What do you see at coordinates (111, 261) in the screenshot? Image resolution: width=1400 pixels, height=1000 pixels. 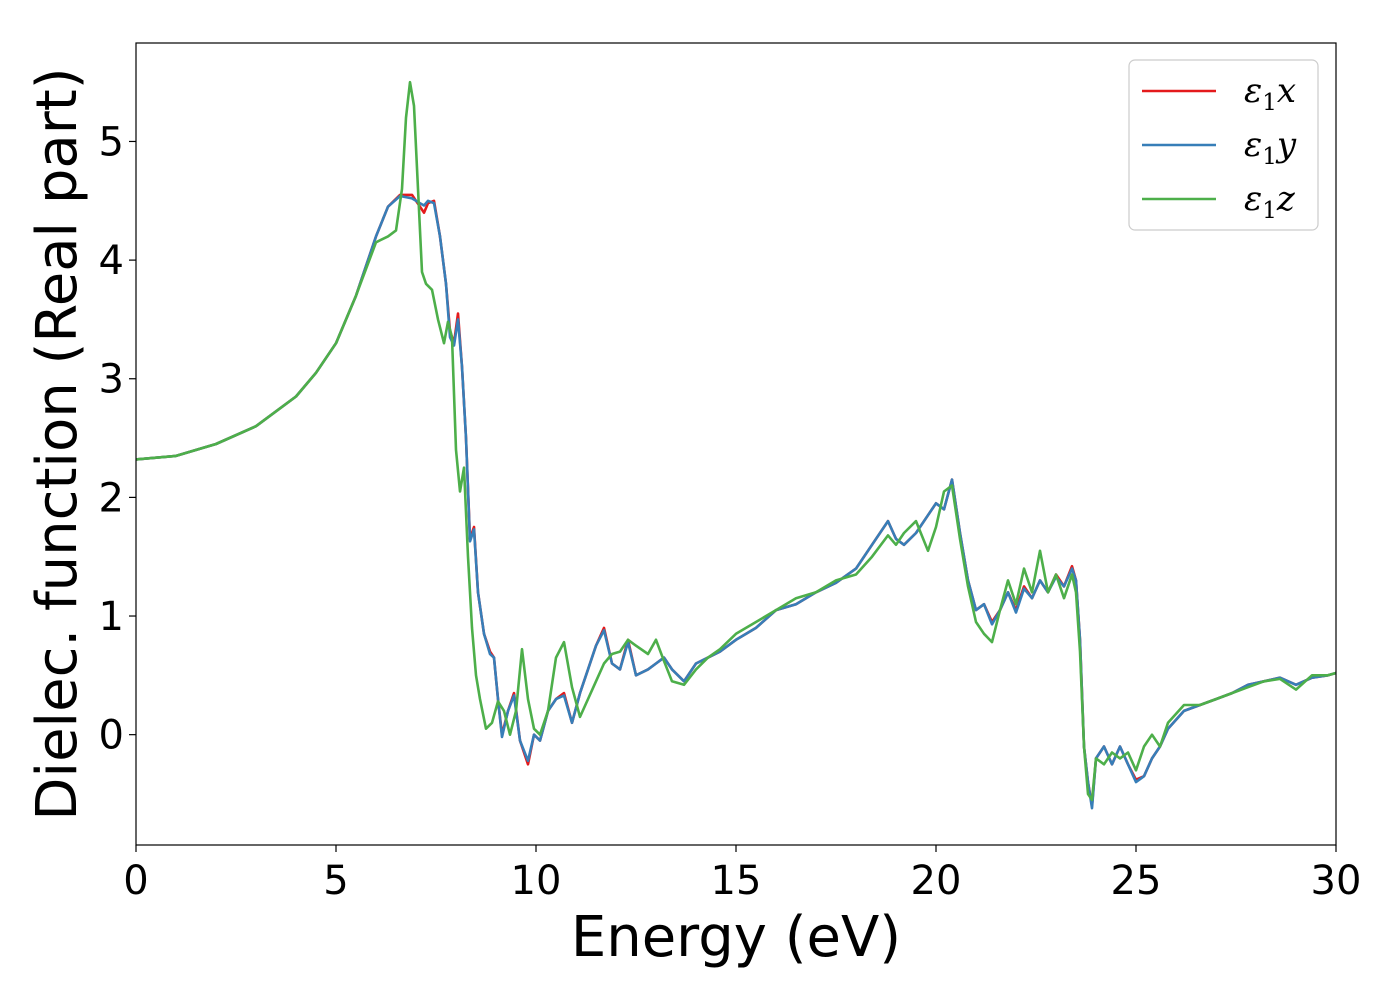 I see `y-tick-label: 4` at bounding box center [111, 261].